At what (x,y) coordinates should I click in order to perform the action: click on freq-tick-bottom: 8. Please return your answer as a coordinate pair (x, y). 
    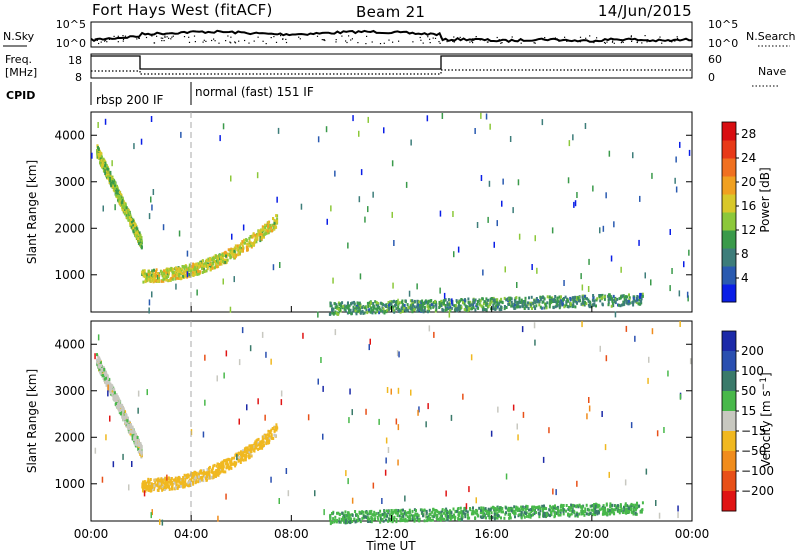
    Looking at the image, I should click on (78, 77).